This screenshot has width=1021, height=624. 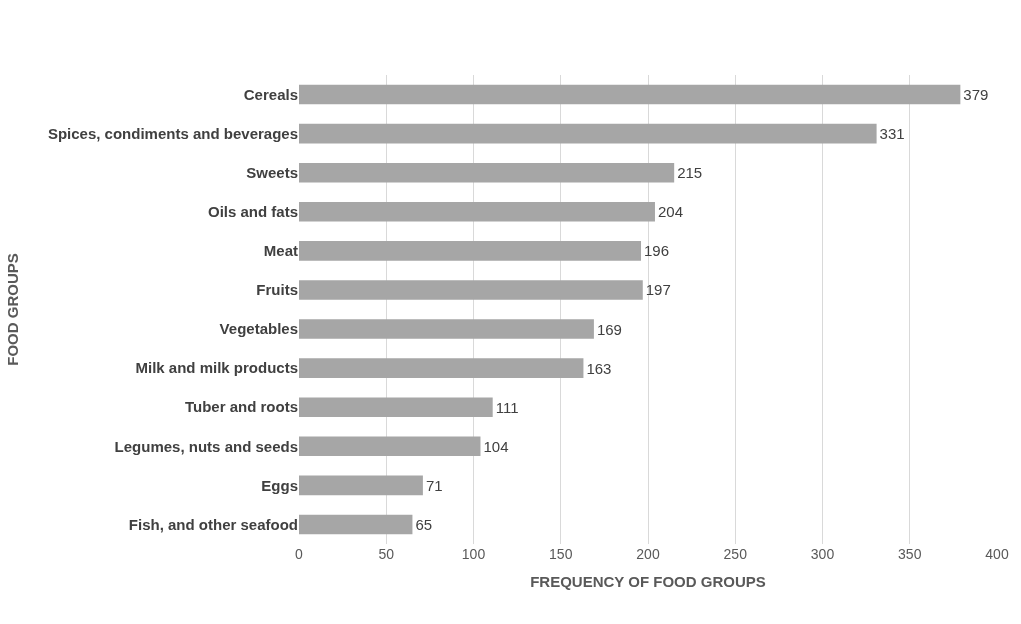 What do you see at coordinates (599, 368) in the screenshot?
I see `data-label: 163` at bounding box center [599, 368].